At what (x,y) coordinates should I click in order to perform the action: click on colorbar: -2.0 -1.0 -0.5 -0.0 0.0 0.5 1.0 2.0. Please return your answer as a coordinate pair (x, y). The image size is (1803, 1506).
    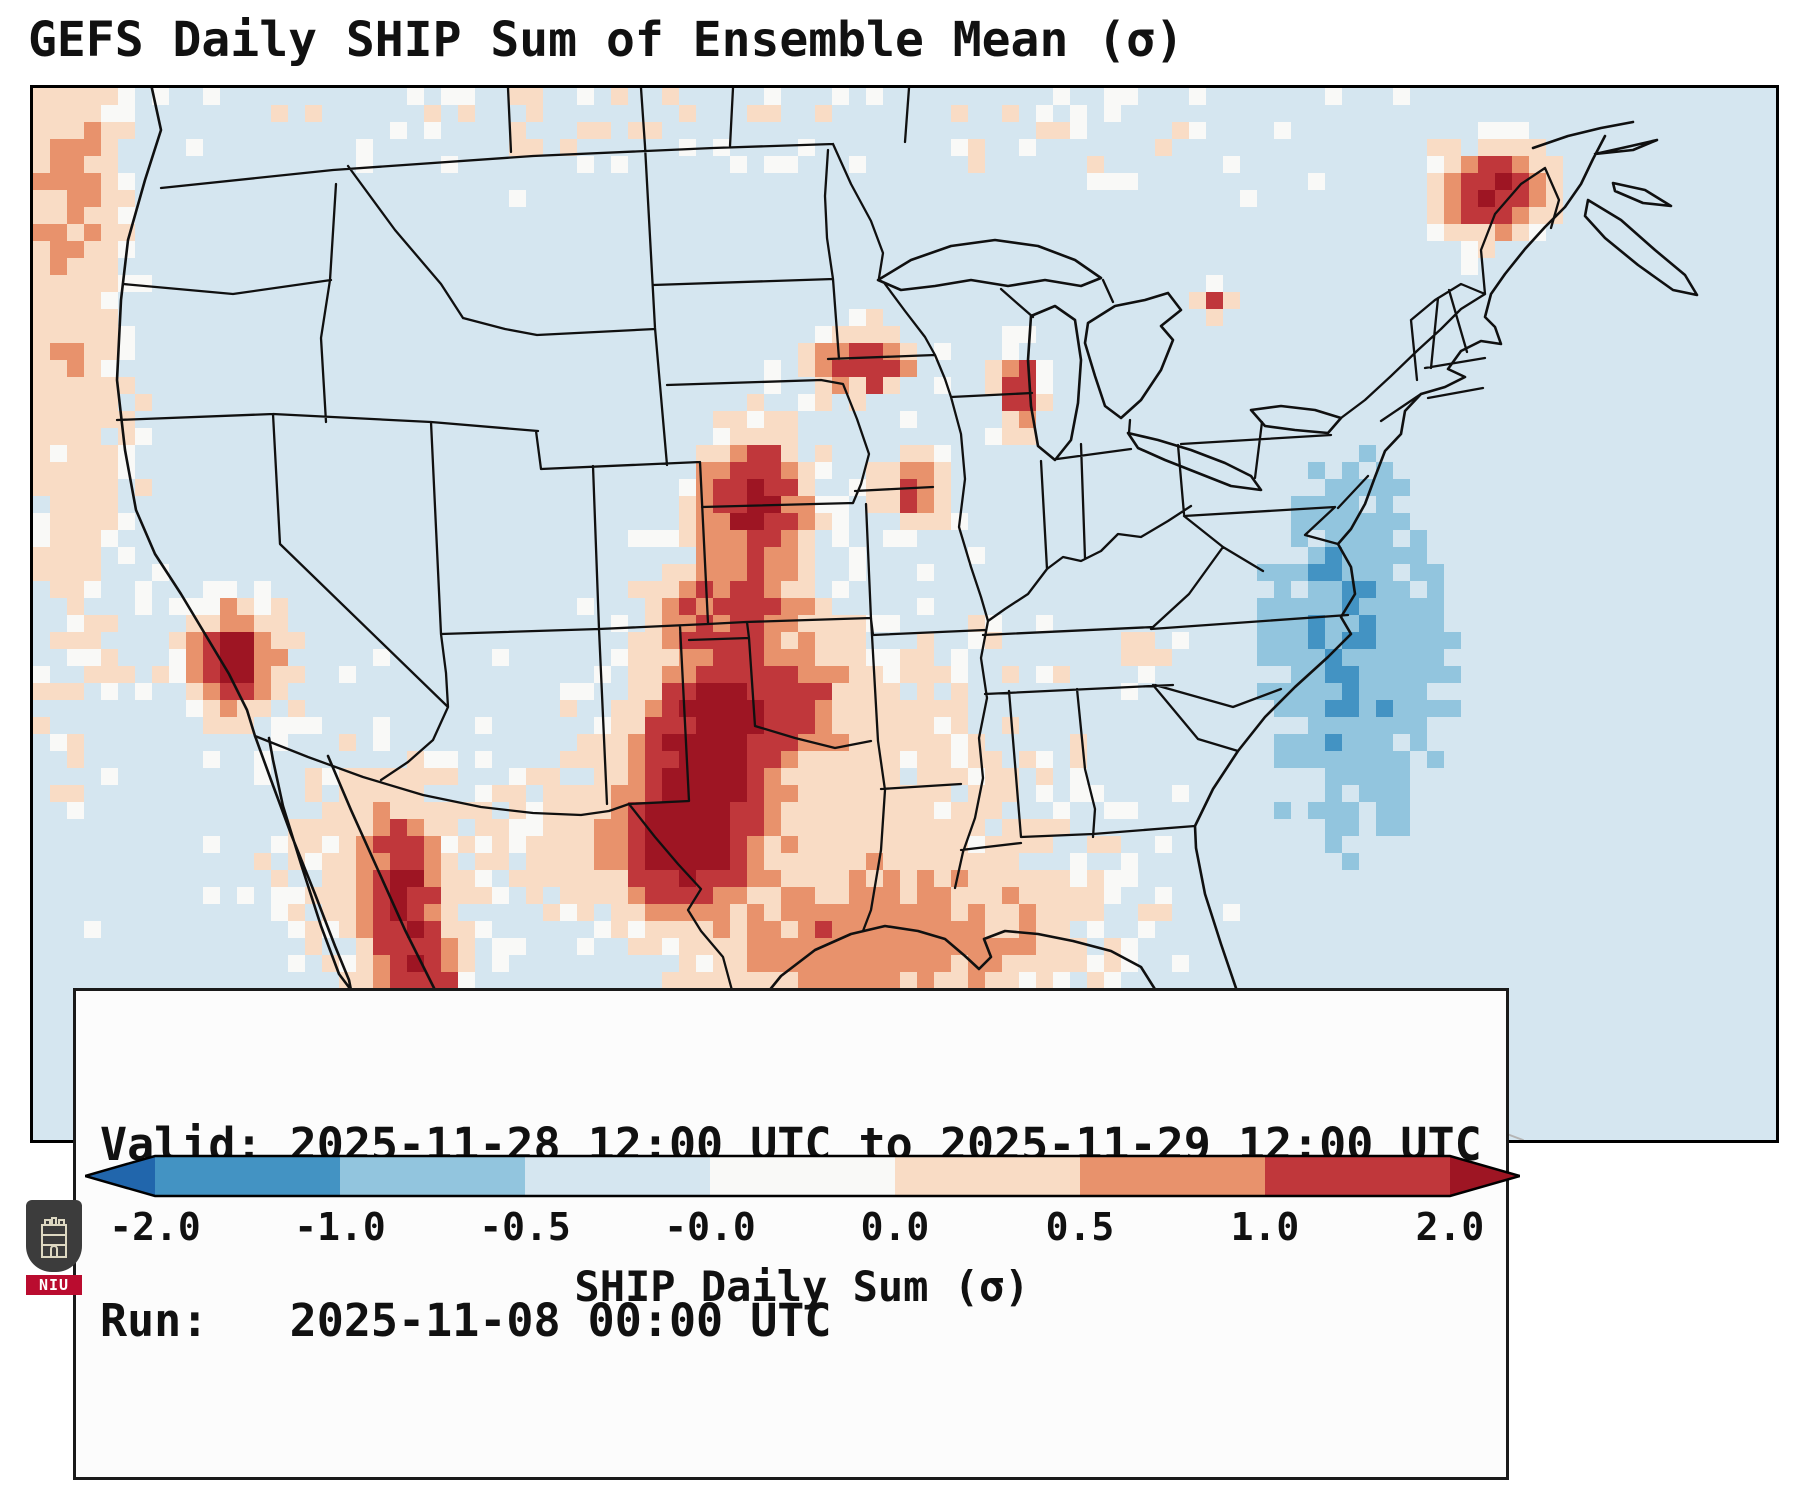
    Looking at the image, I should click on (802, 1213).